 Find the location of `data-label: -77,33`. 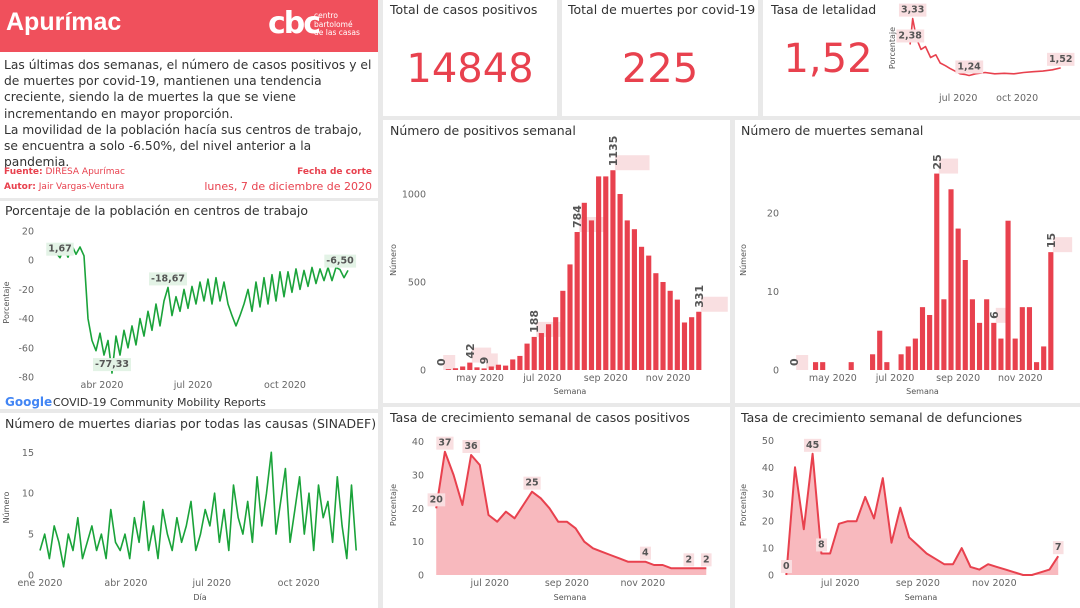

data-label: -77,33 is located at coordinates (112, 364).